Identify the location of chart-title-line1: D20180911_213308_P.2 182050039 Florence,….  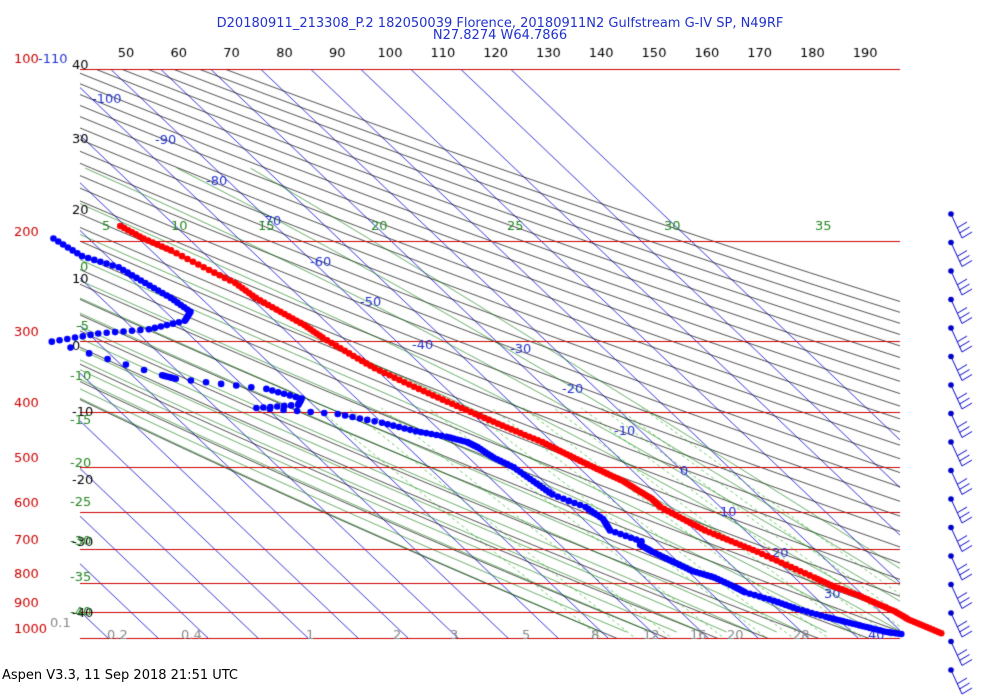
(500, 23).